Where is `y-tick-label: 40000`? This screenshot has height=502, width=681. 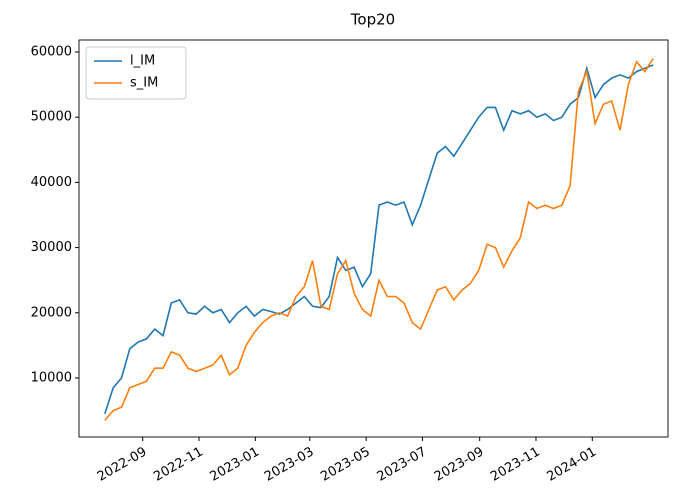
y-tick-label: 40000 is located at coordinates (51, 182).